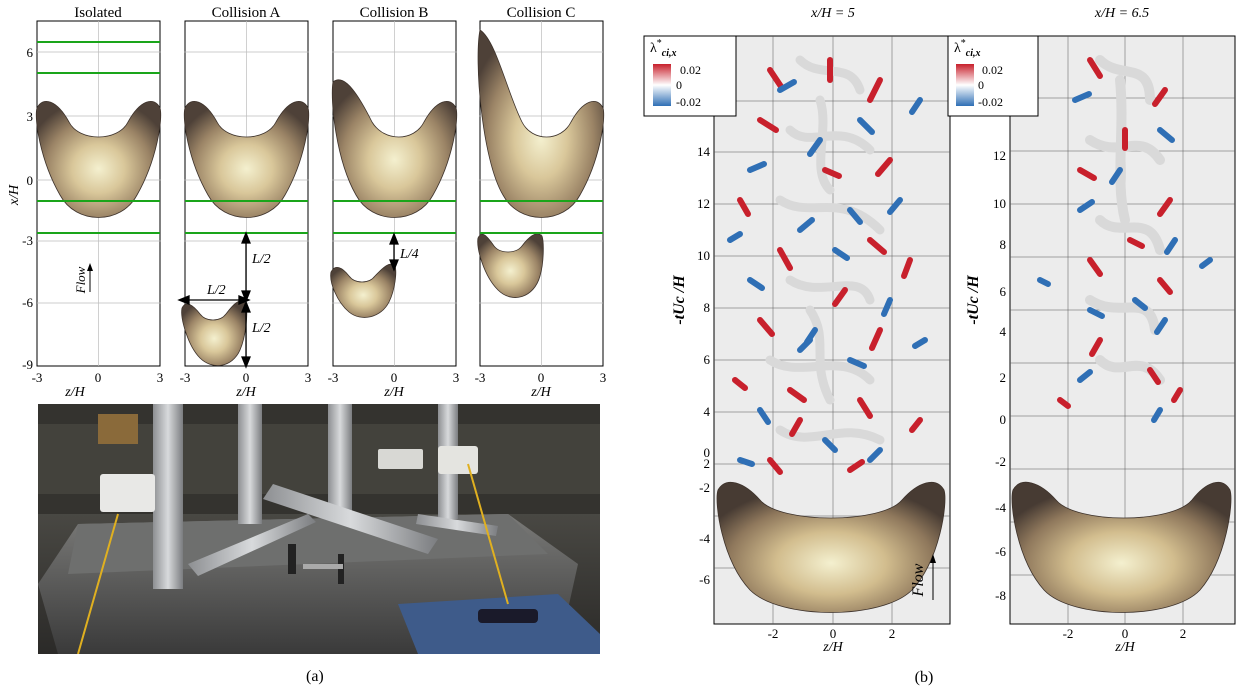  What do you see at coordinates (973, 300) in the screenshot?
I see `y-axis-label-right: -tUc /H` at bounding box center [973, 300].